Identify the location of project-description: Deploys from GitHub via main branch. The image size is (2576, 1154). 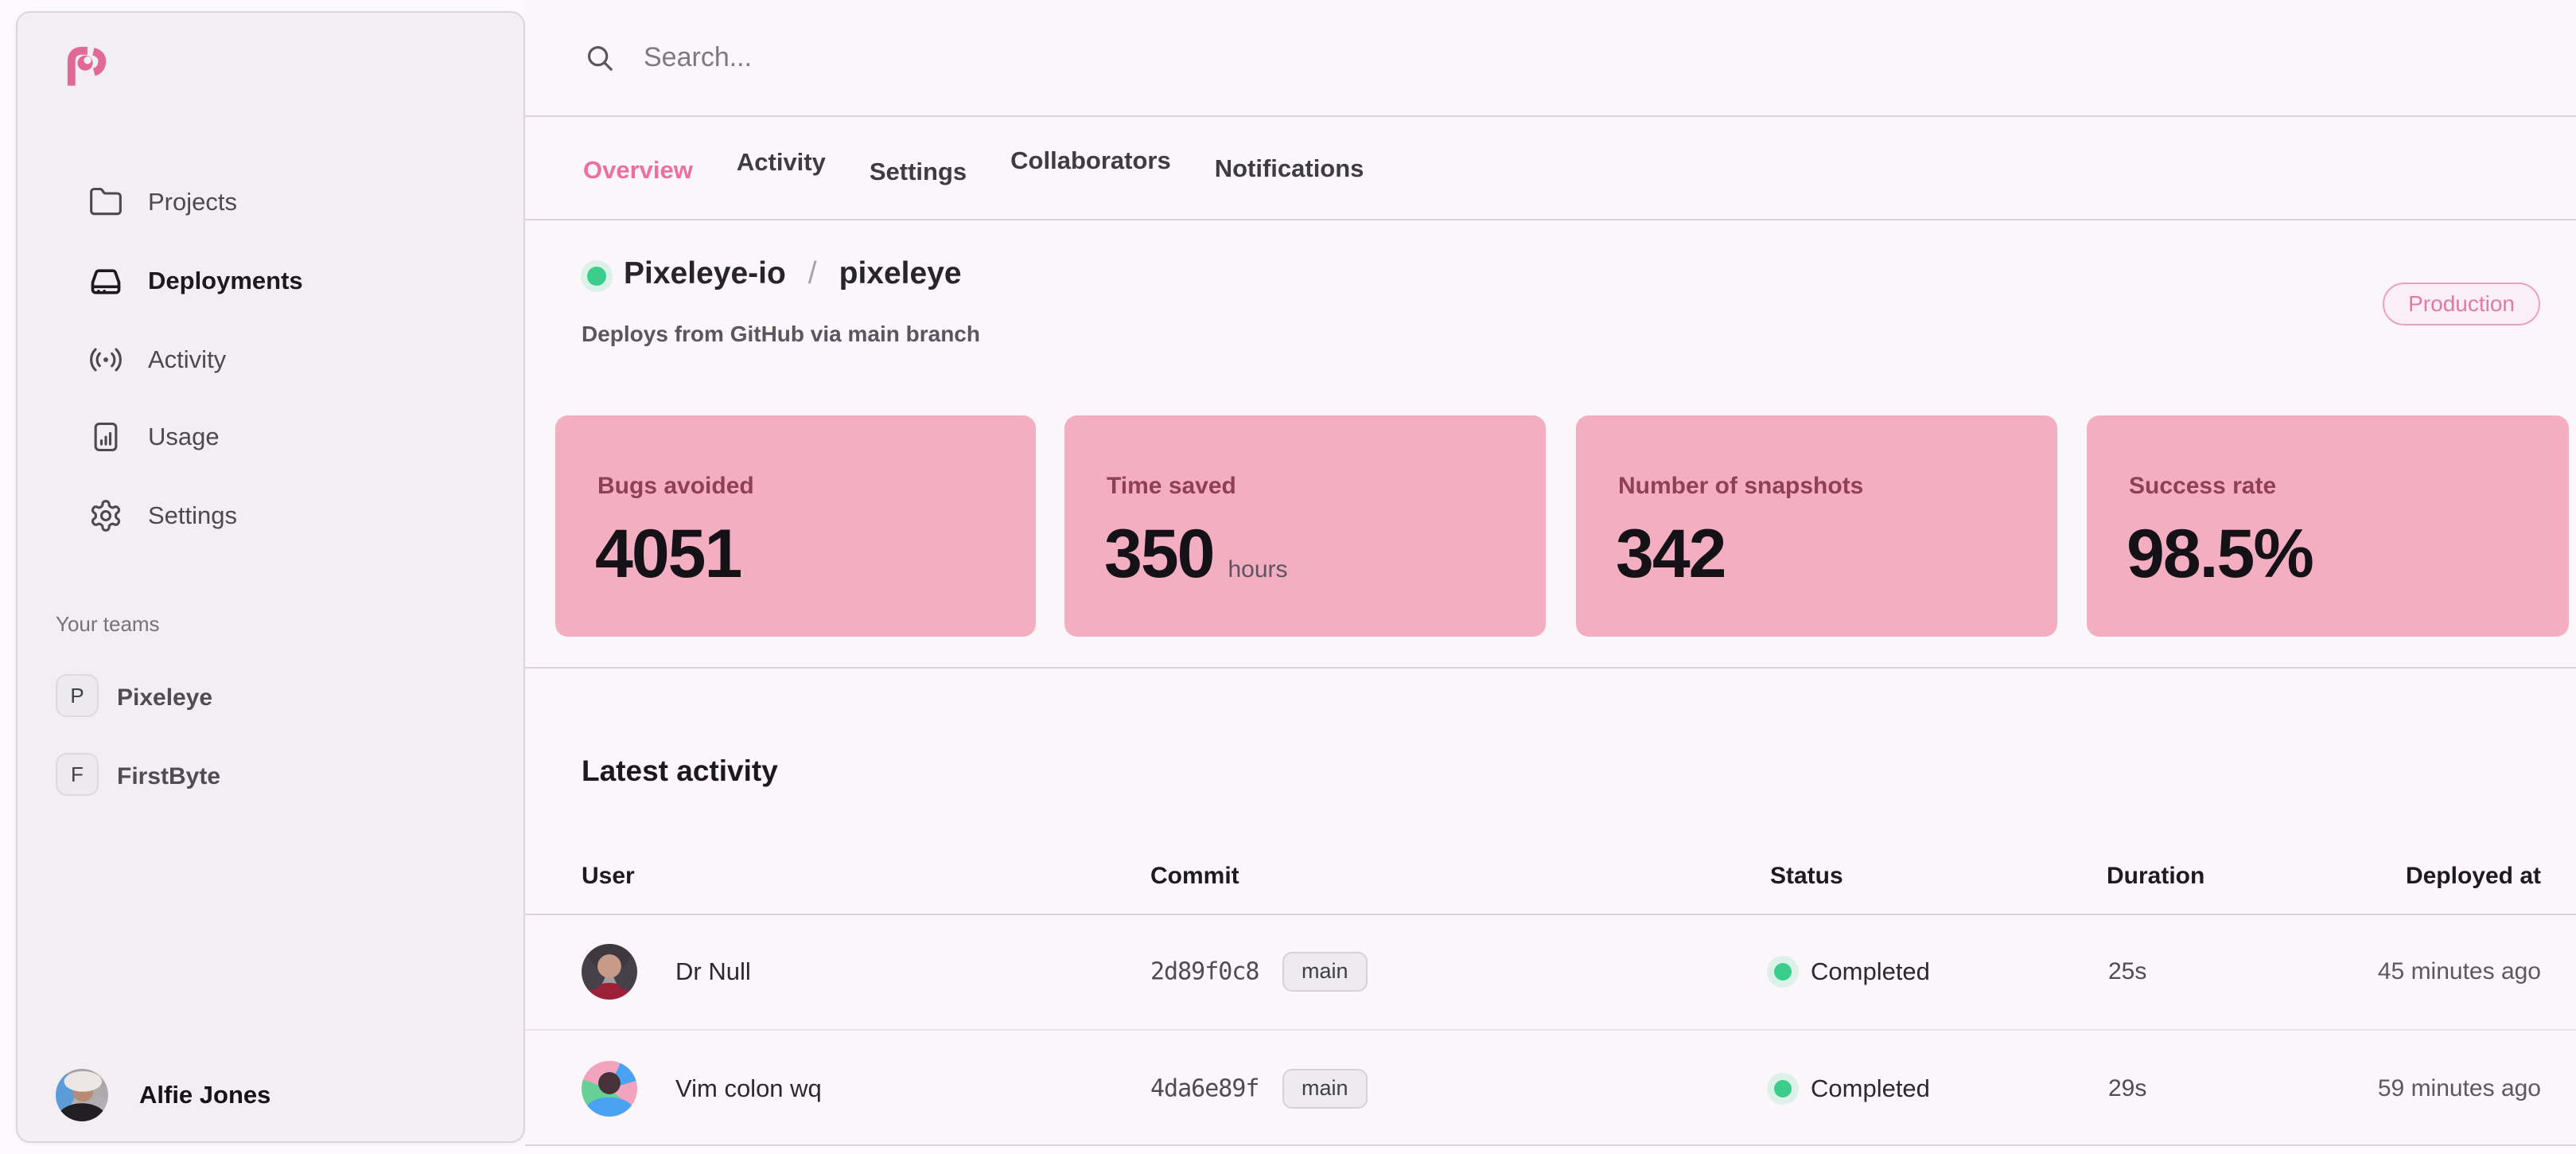
(781, 334).